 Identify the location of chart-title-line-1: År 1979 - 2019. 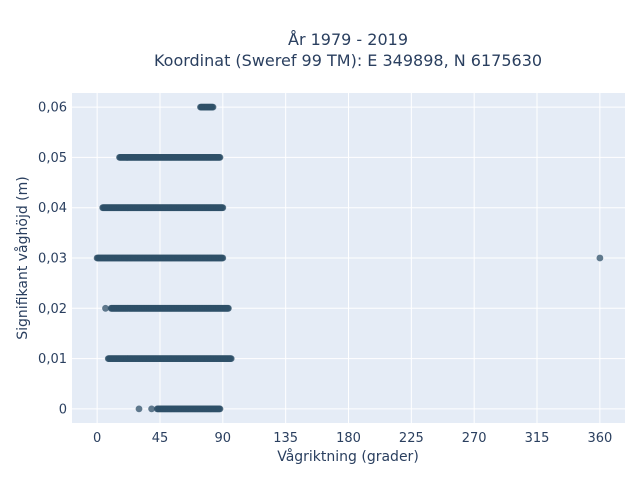
(348, 39).